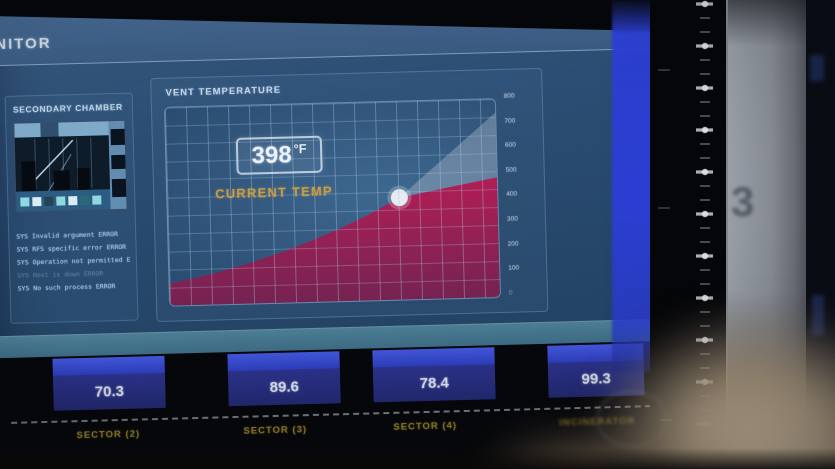 Image resolution: width=835 pixels, height=469 pixels. Describe the element at coordinates (399, 198) in the screenshot. I see `current-temp-marker-dot` at that location.